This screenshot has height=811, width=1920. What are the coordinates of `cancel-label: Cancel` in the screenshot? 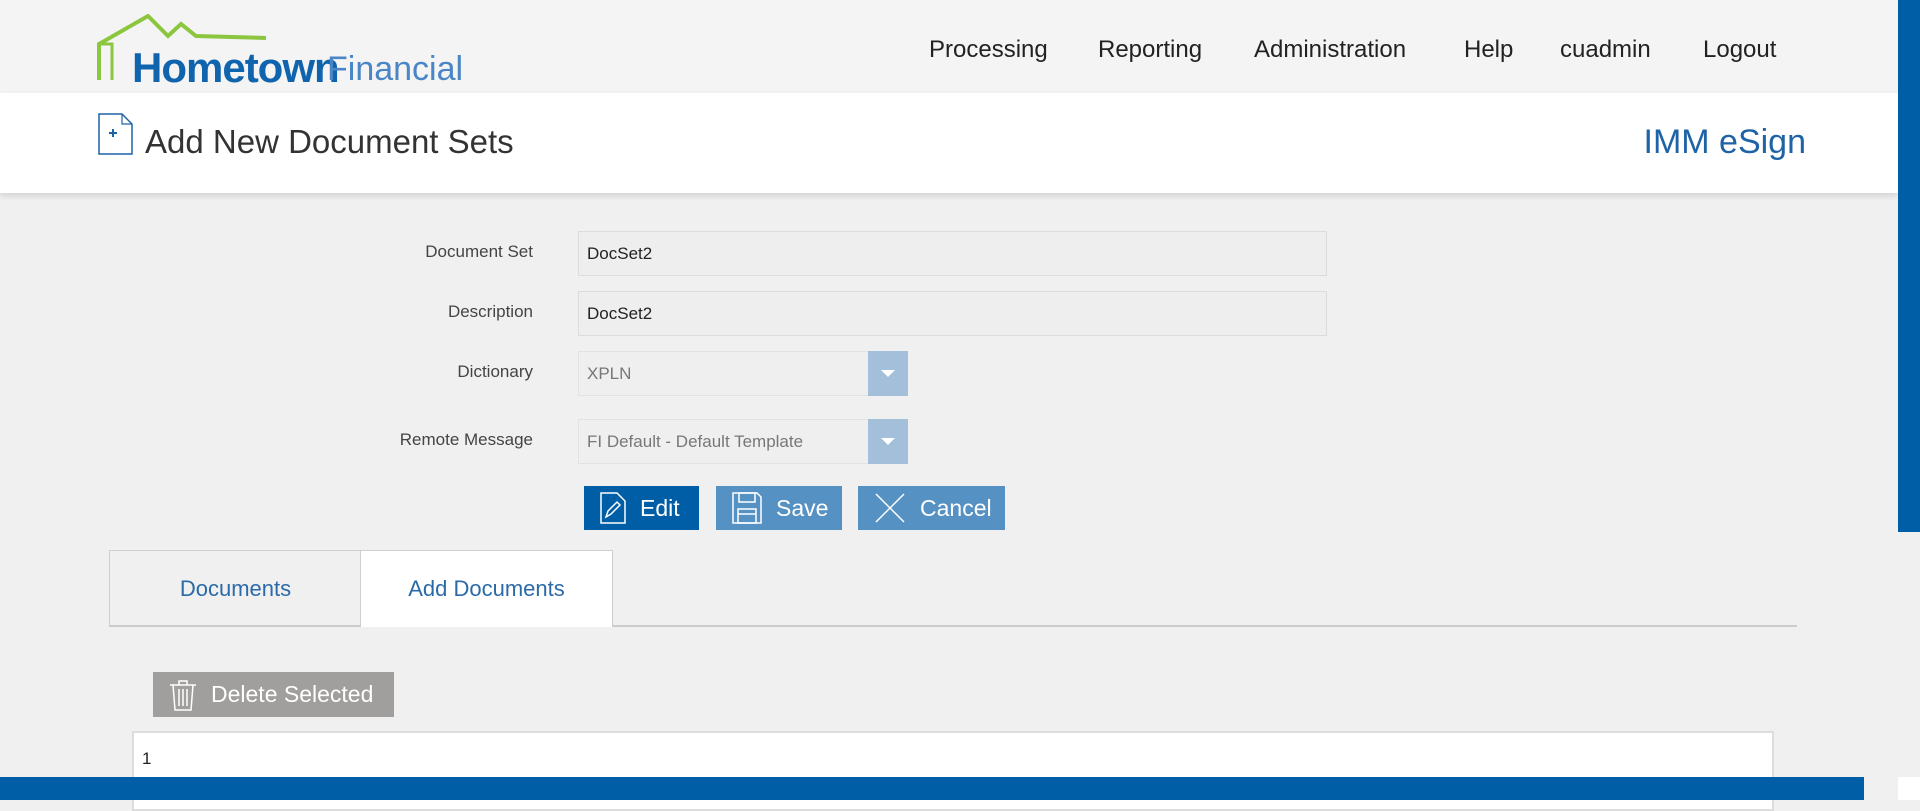 It's located at (956, 507).